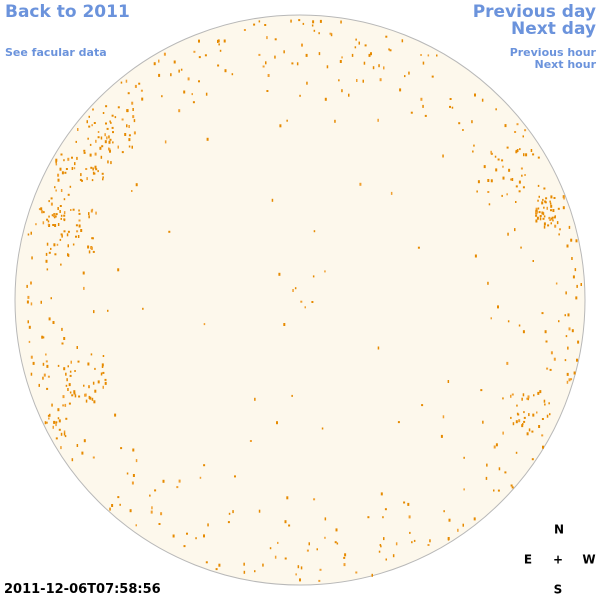 Image resolution: width=600 pixels, height=600 pixels. Describe the element at coordinates (558, 560) in the screenshot. I see `compass-center: +` at that location.